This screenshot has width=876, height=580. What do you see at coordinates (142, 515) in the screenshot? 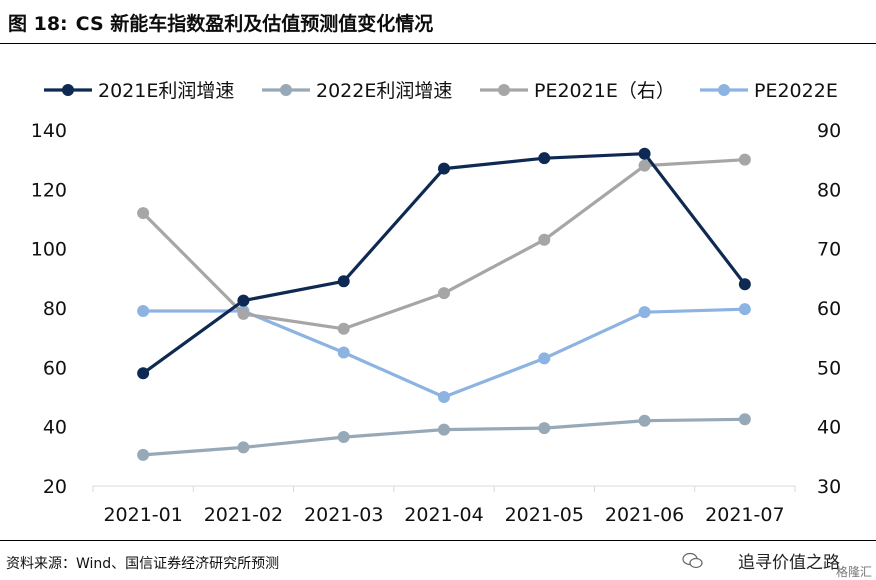
I see `x-axis-tick-label: 2021-01` at bounding box center [142, 515].